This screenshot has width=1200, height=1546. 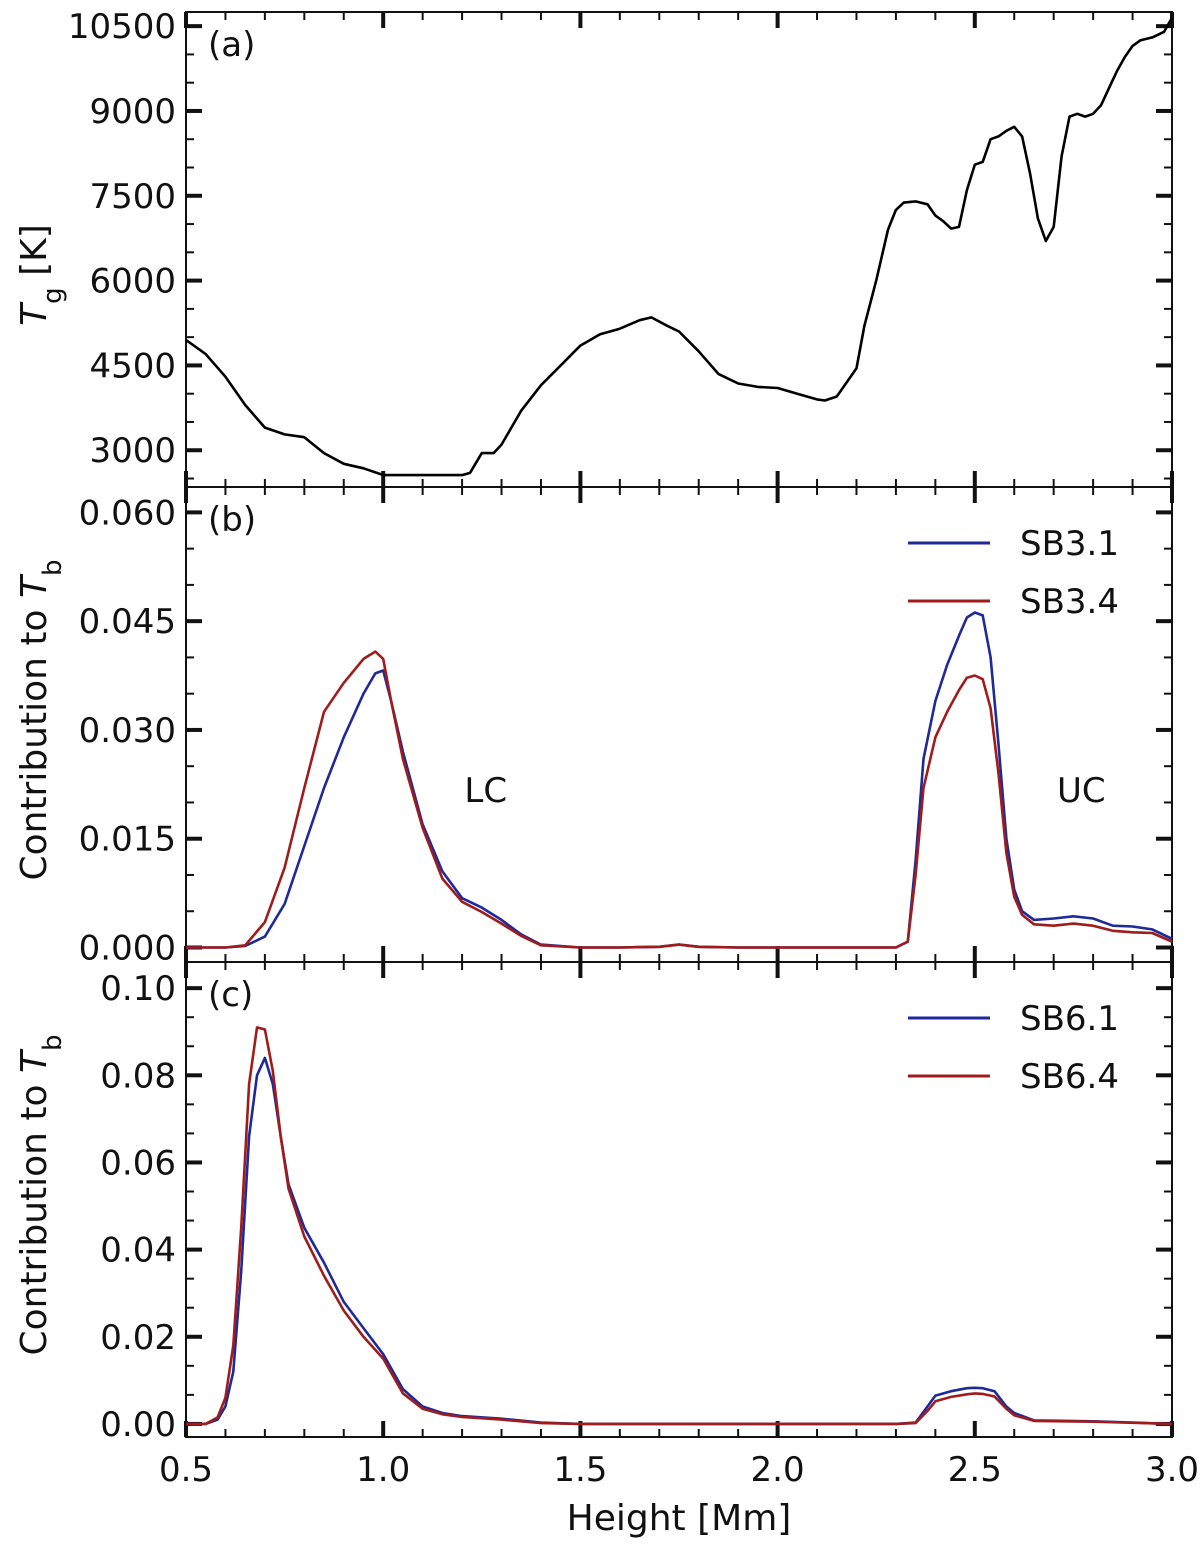 I want to click on y-tick-label: 0.04, so click(x=138, y=1251).